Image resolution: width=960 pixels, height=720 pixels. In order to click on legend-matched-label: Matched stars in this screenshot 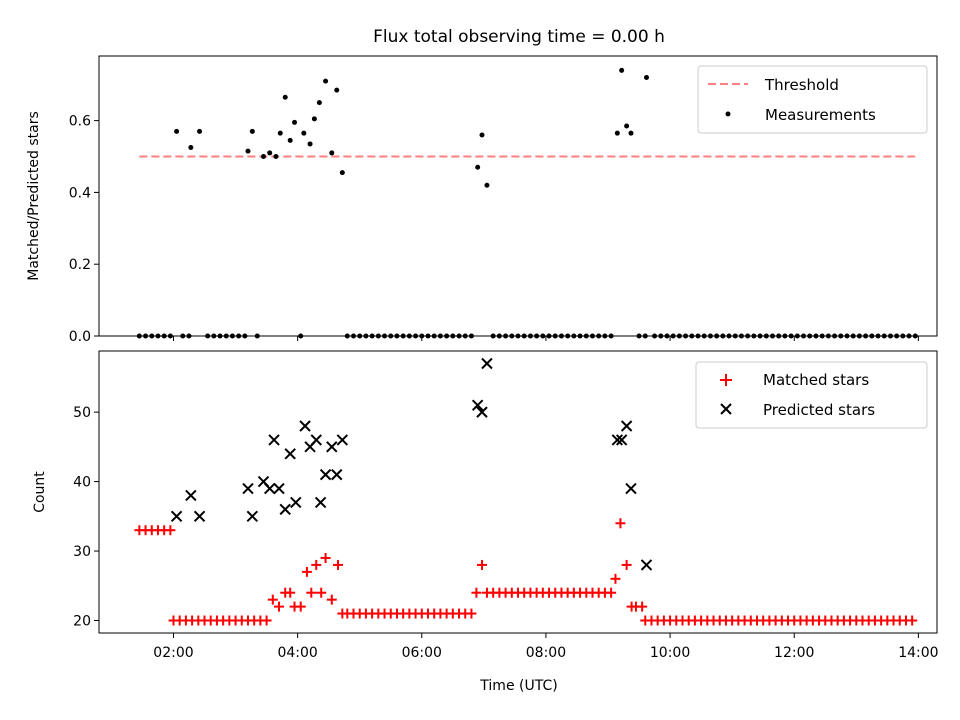, I will do `click(816, 380)`.